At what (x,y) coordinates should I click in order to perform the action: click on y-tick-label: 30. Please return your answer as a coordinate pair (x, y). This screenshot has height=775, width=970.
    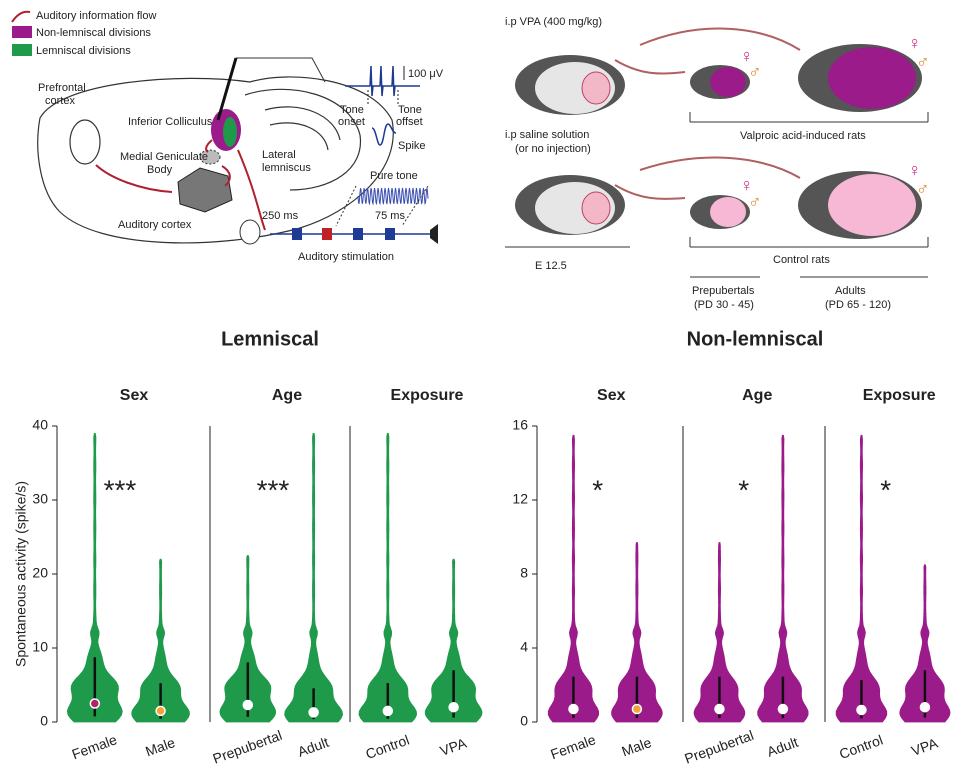
    Looking at the image, I should click on (40, 499).